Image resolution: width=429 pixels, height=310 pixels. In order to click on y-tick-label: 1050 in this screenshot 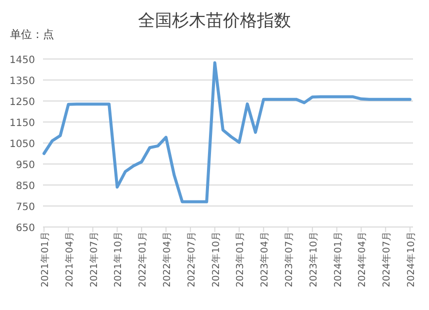, I will do `click(22, 144)`.